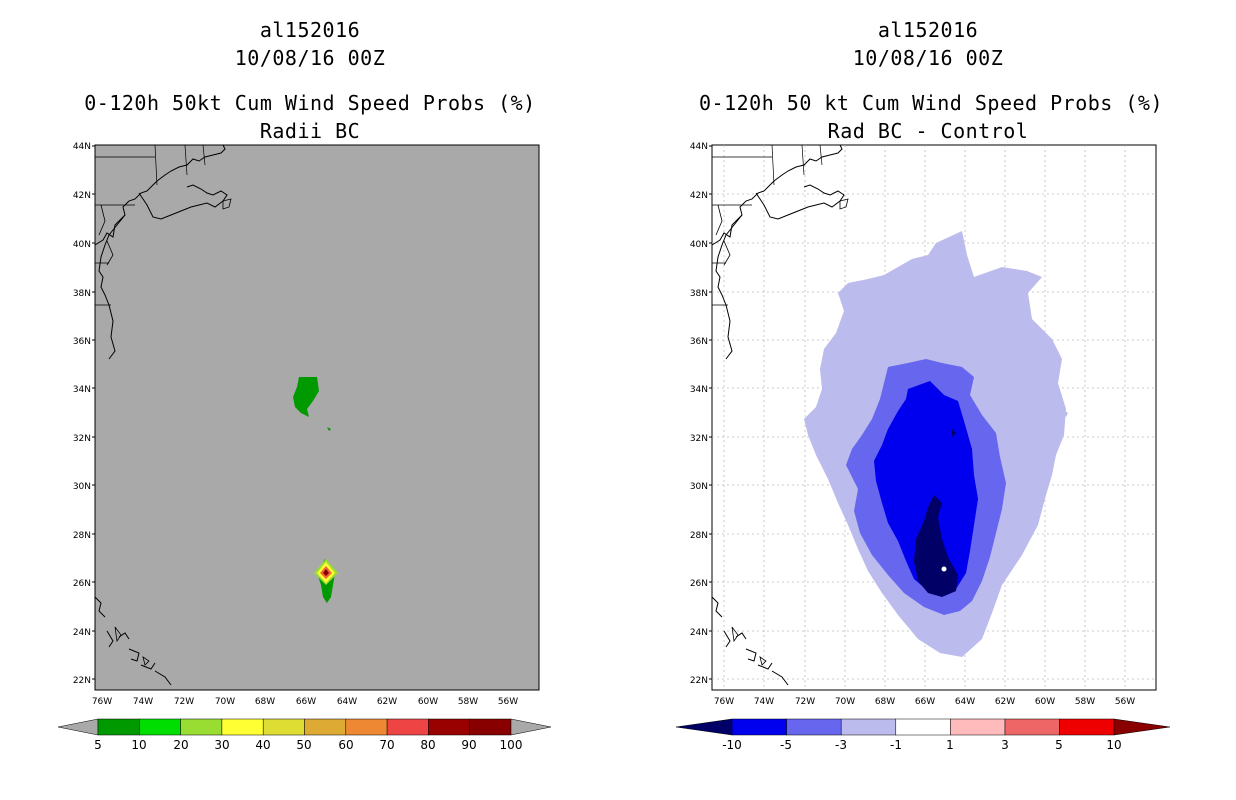 The image size is (1236, 800). I want to click on left-chart-subtitle: Radii BC, so click(310, 131).